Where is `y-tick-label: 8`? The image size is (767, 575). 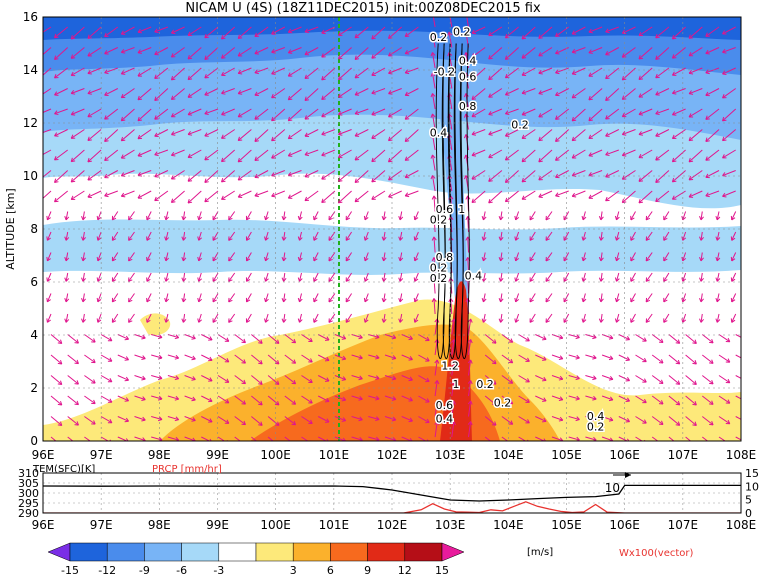 y-tick-label: 8 is located at coordinates (34, 229).